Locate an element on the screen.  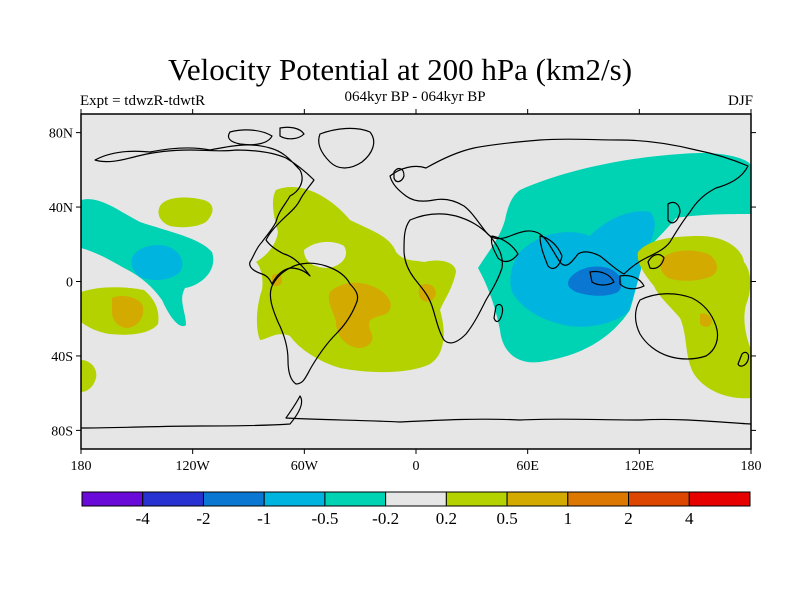
lon-tick-label: 60E is located at coordinates (527, 466).